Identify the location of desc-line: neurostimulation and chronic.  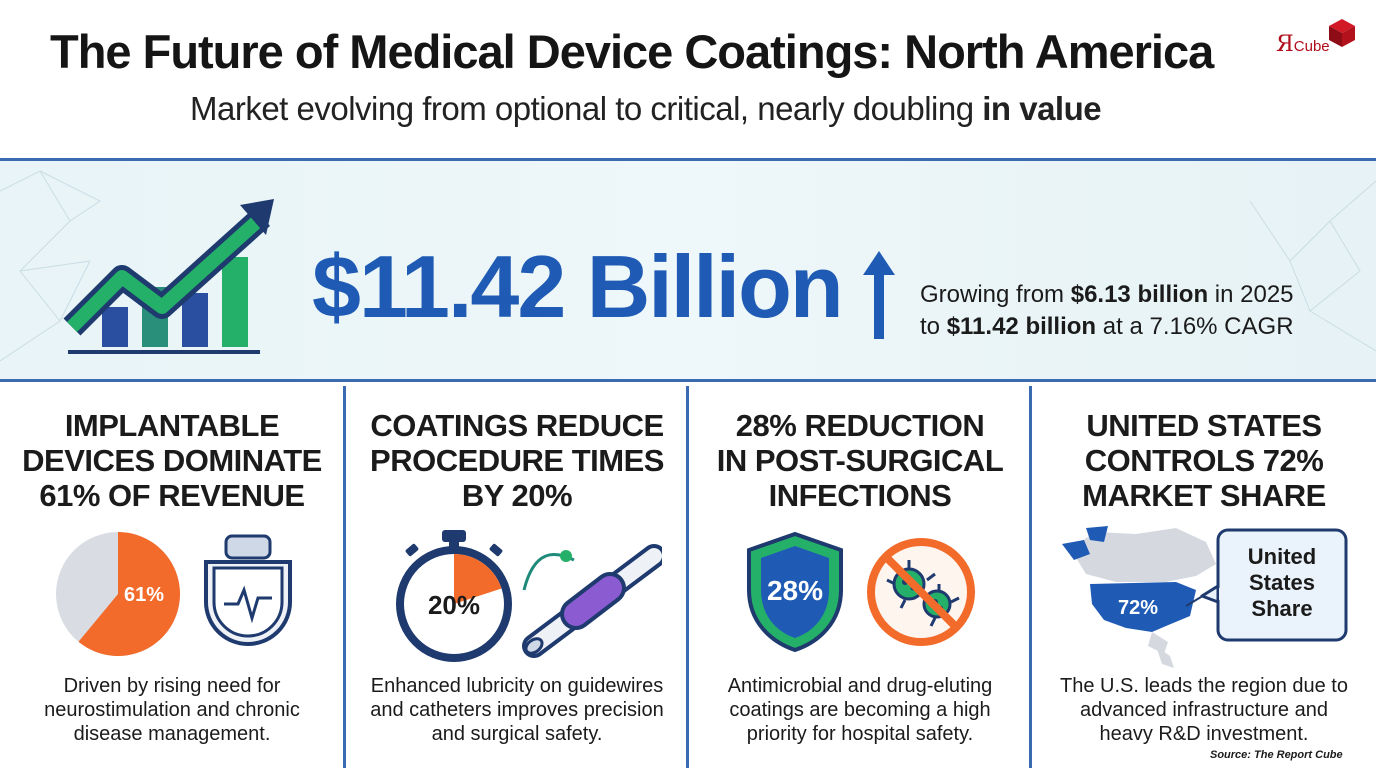
(172, 710).